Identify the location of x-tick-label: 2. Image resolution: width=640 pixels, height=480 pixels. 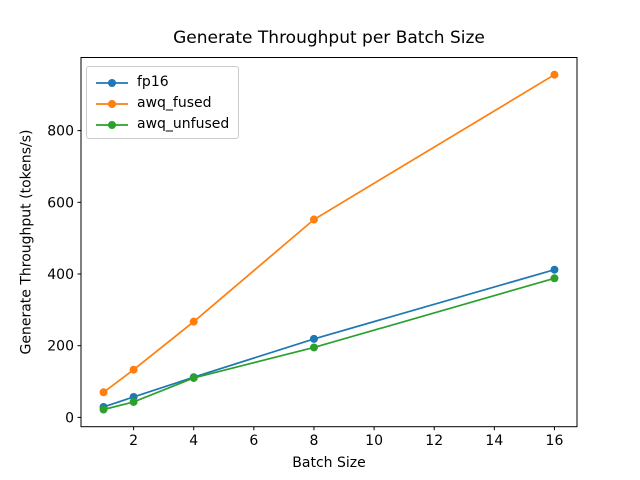
(133, 441).